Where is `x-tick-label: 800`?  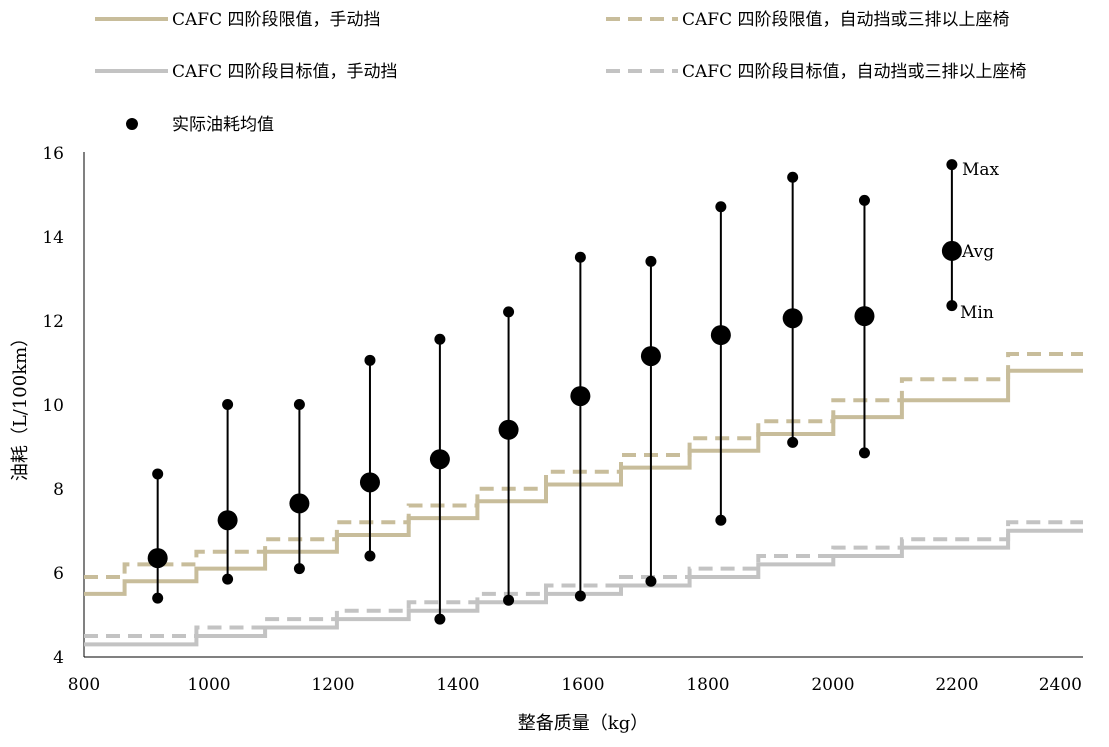 x-tick-label: 800 is located at coordinates (84, 685).